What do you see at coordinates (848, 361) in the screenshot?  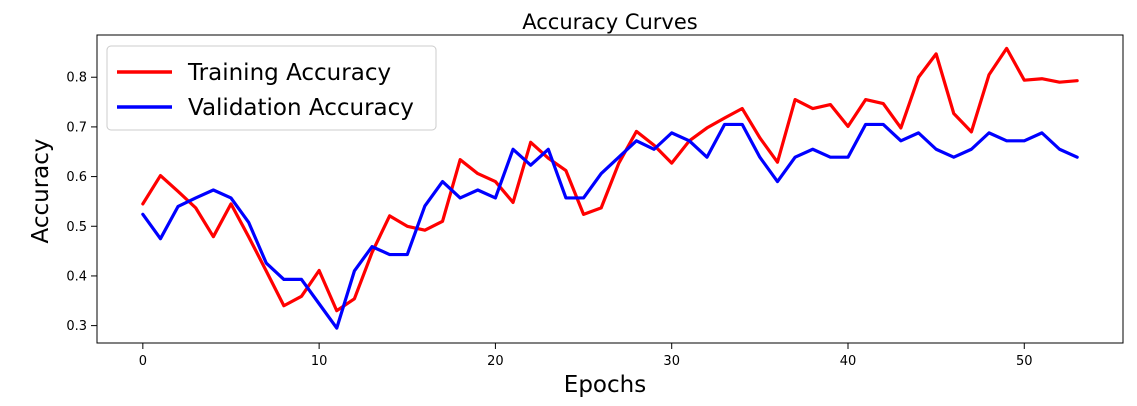 I see `x-tick-label: 40` at bounding box center [848, 361].